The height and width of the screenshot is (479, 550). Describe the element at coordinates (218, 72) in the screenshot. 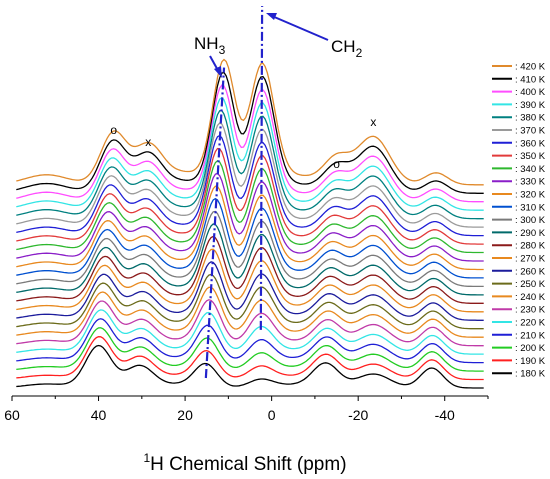

I see `nh3-arrow-head` at that location.